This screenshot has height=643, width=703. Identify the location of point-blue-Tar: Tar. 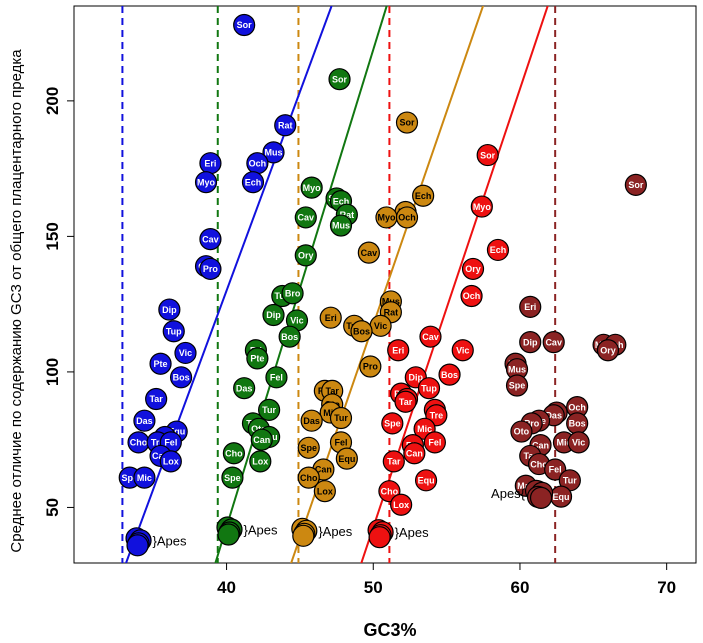
(156, 399).